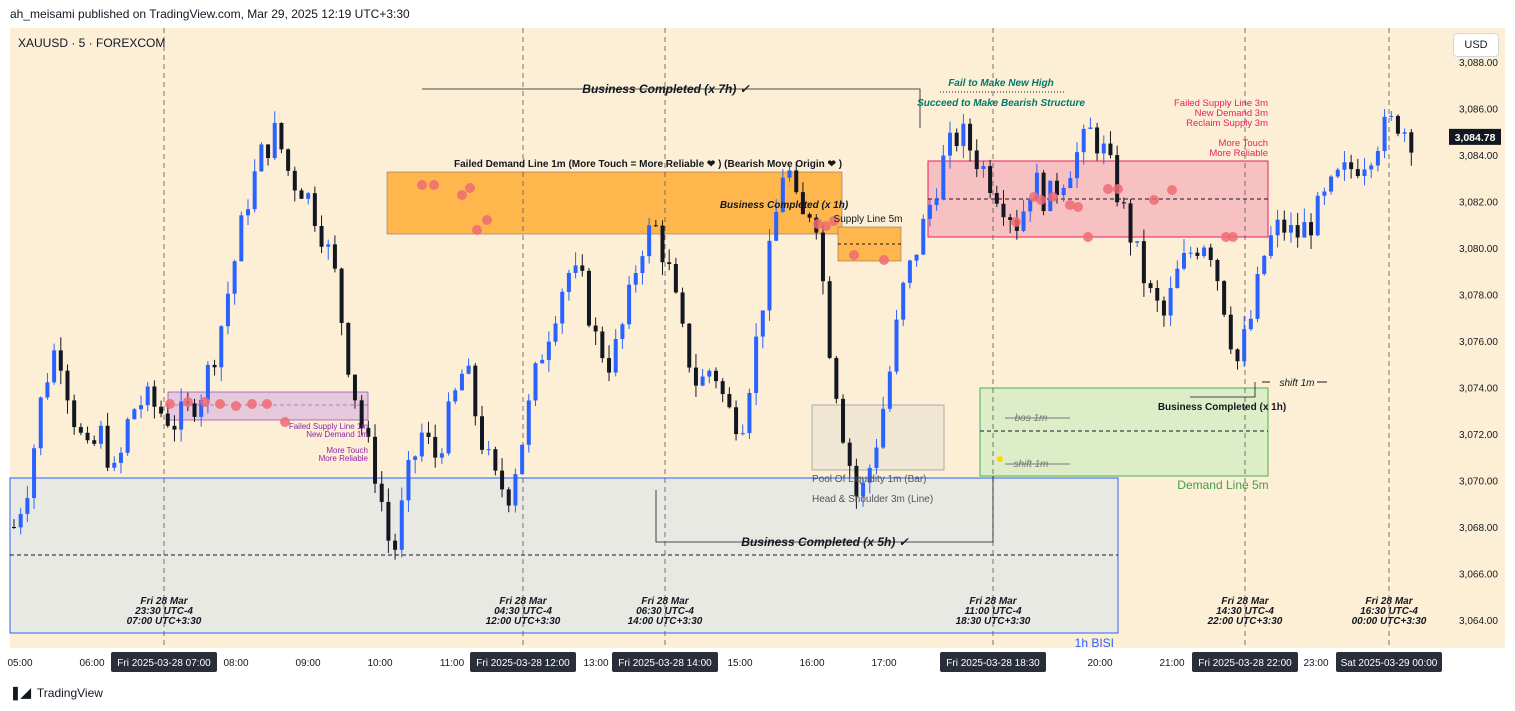 The image size is (1515, 711). What do you see at coordinates (523, 621) in the screenshot?
I see `session-utc330-label: 12:00 UTC+3:30` at bounding box center [523, 621].